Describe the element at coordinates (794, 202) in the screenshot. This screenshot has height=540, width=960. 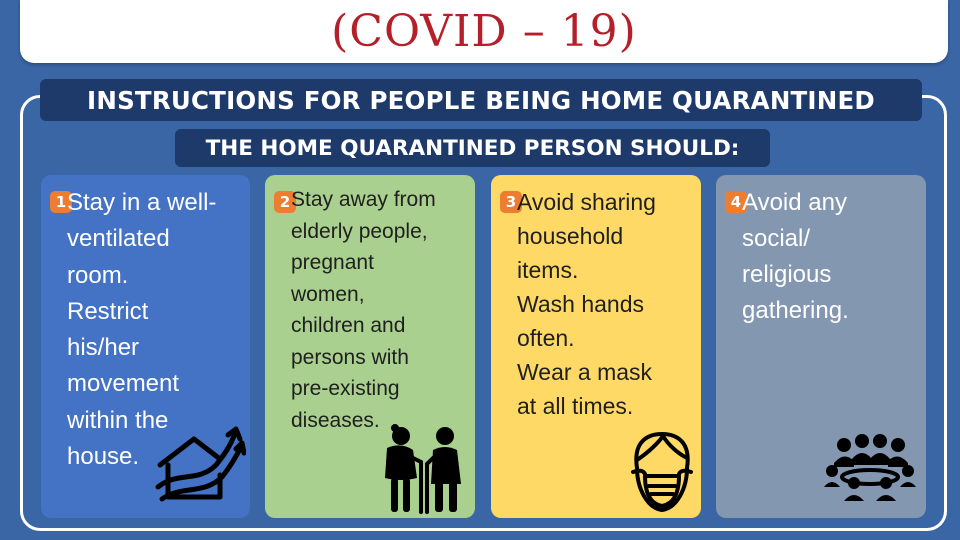
I see `card-line: Avoid any` at that location.